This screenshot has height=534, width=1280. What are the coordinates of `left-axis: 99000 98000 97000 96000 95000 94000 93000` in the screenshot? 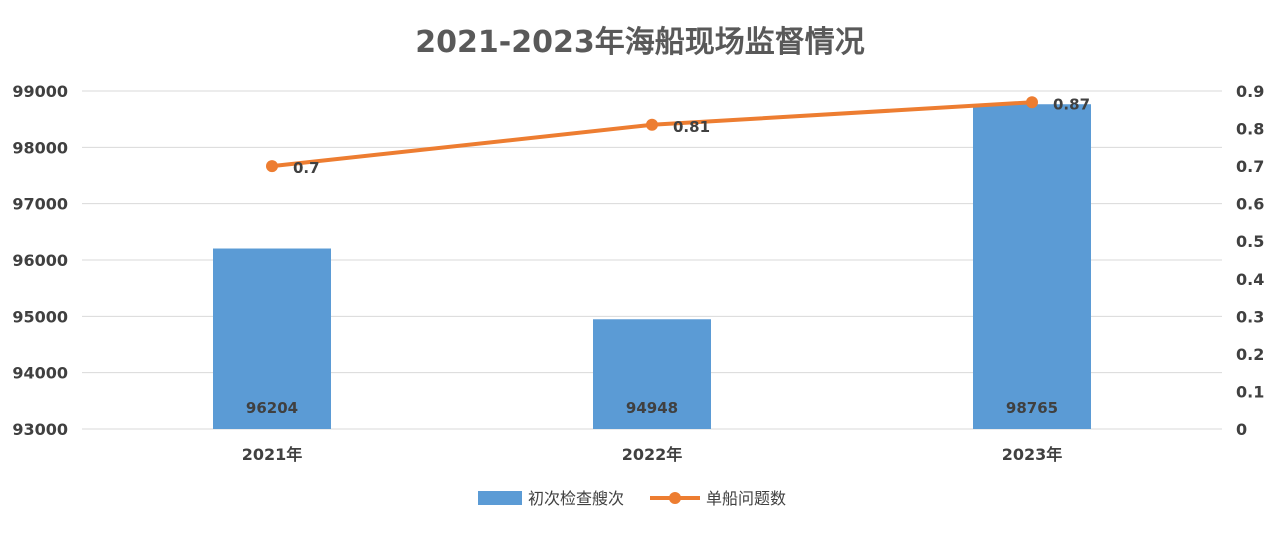 It's located at (40, 260).